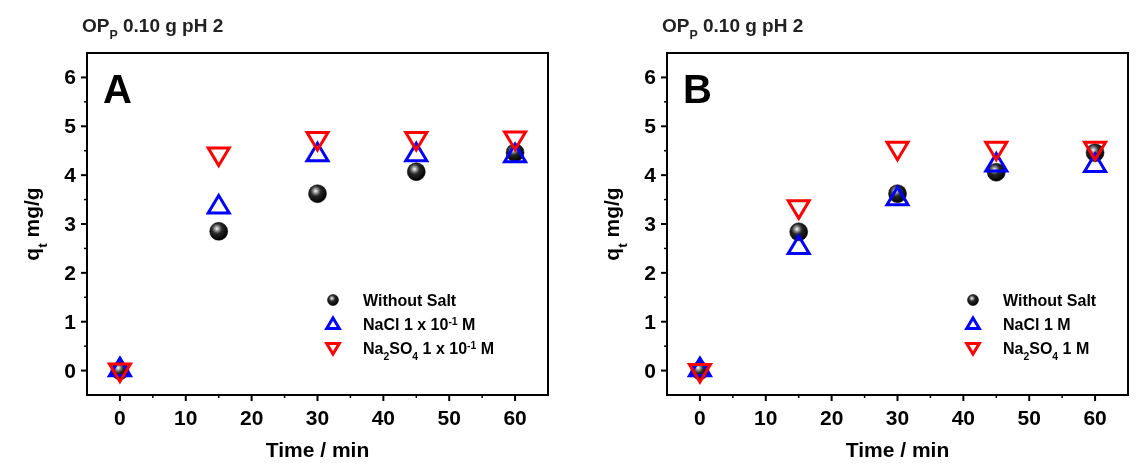 This screenshot has width=1137, height=471. Describe the element at coordinates (1046, 351) in the screenshot. I see `legend-label: Na$_{2}$SO$_{4}$ 1 M` at that location.